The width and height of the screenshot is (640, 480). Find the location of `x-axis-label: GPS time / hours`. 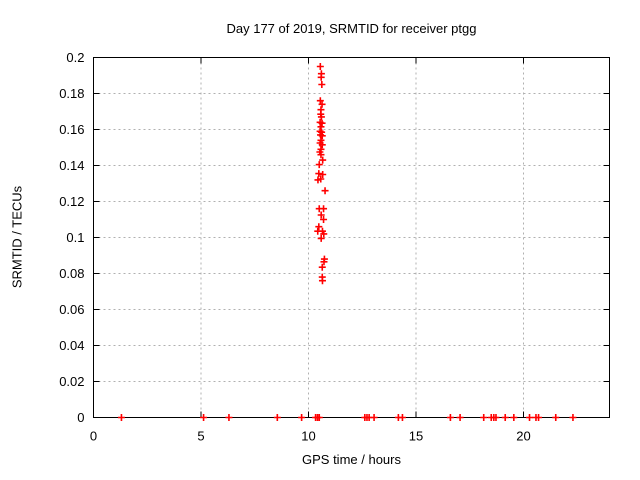

x-axis-label: GPS time / hours is located at coordinates (351, 459).